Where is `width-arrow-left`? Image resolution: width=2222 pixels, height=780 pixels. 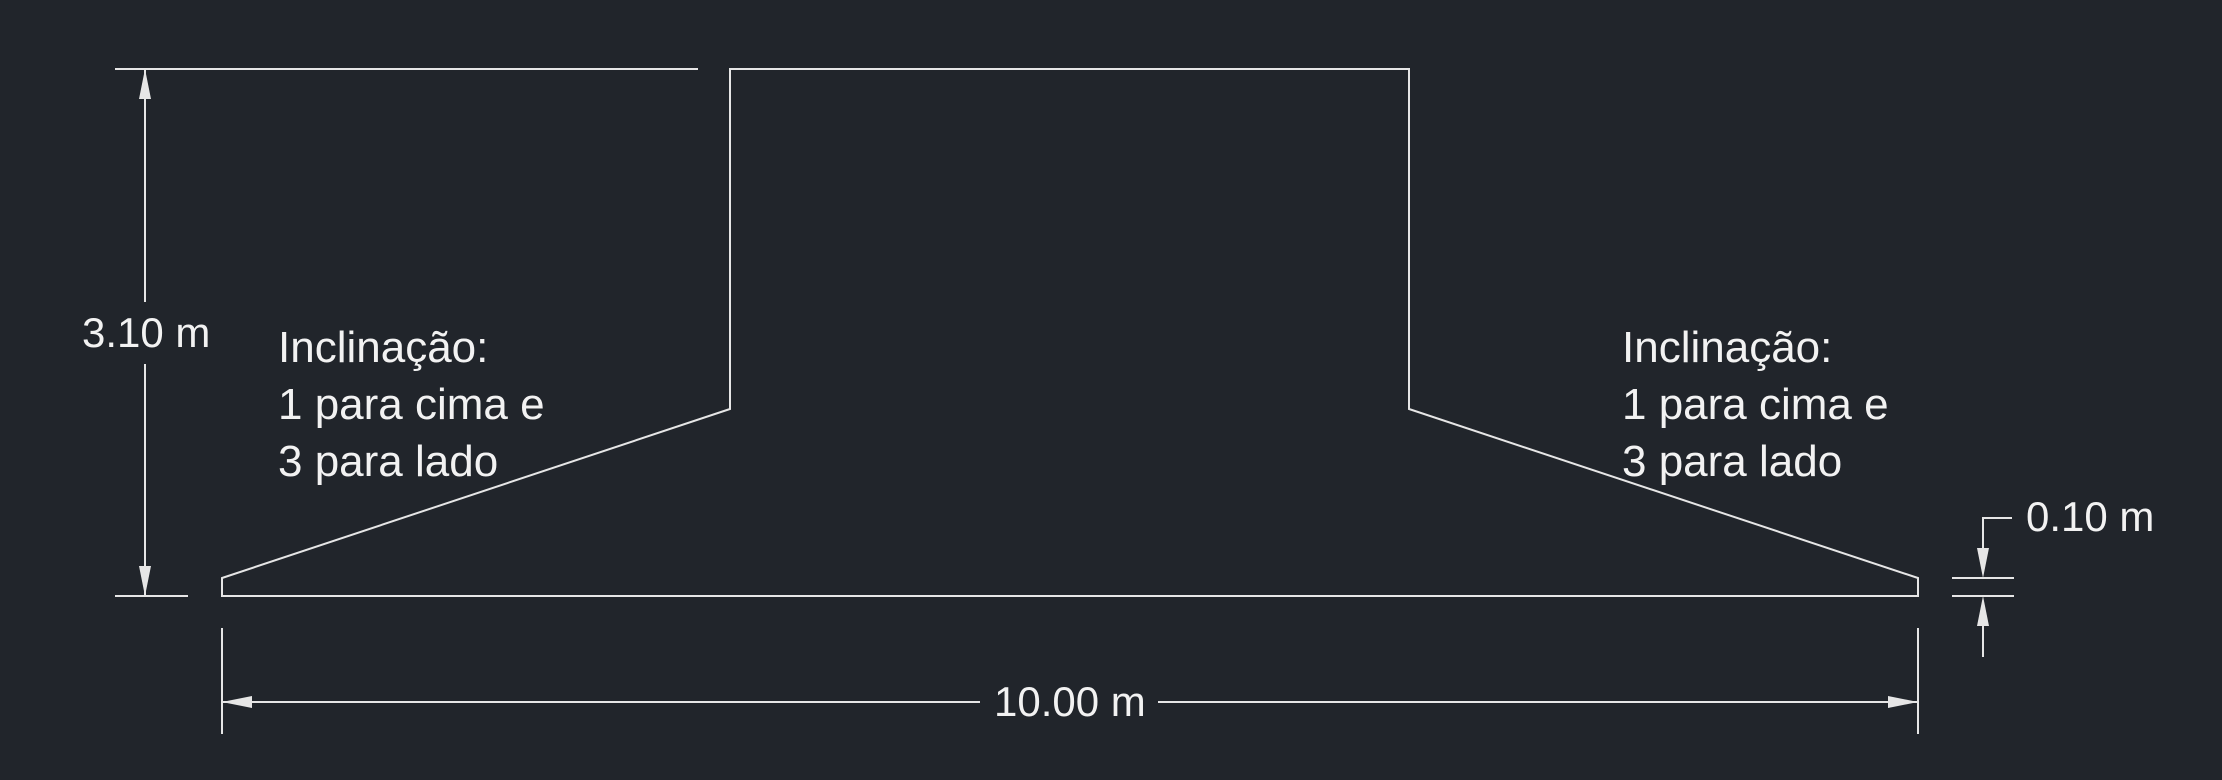
width-arrow-left is located at coordinates (237, 702).